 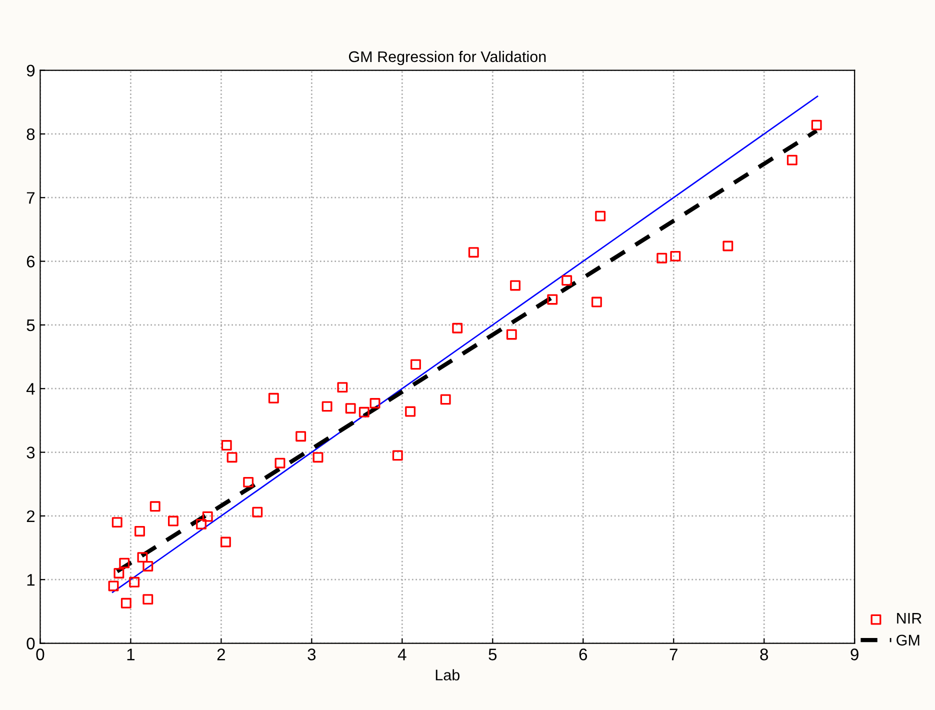 I want to click on y-tick-label: 1, so click(x=31, y=580).